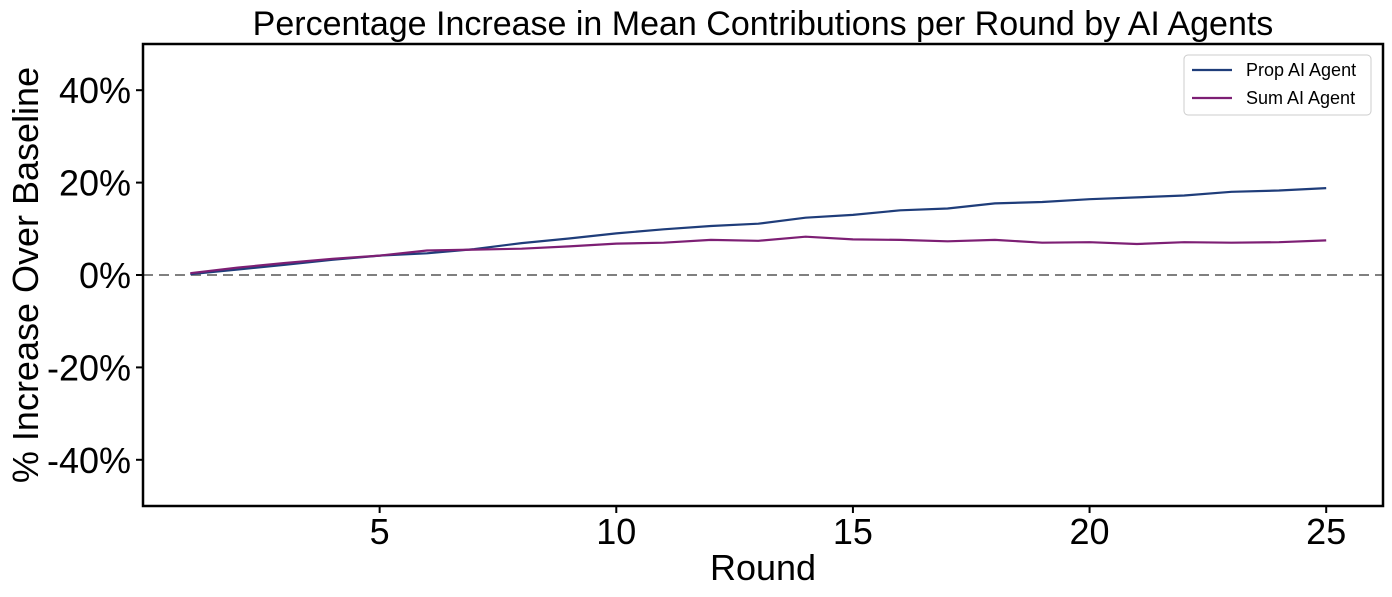 This screenshot has height=597, width=1392. I want to click on legend-label: Prop AI Agent, so click(1301, 70).